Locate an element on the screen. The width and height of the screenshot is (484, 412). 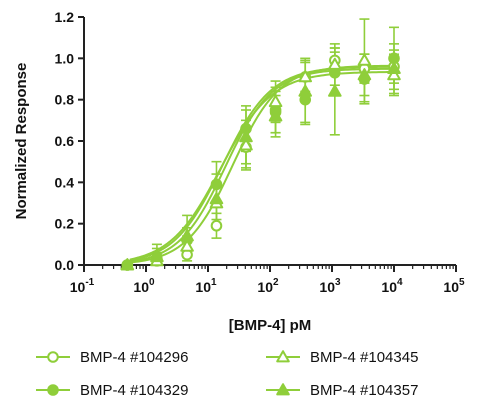
x-tick-exponent: 3 is located at coordinates (338, 282).